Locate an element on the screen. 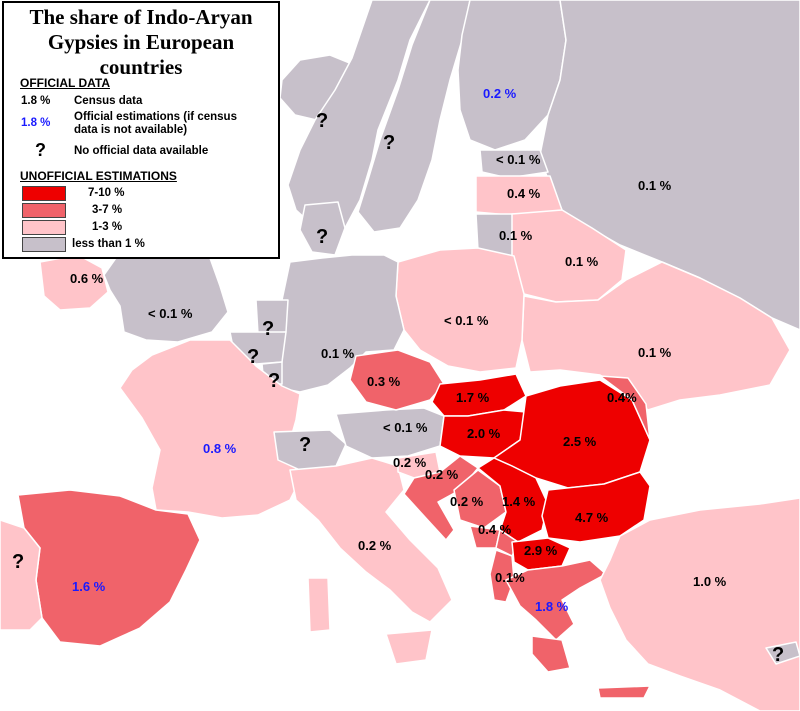 Image resolution: width=800 pixels, height=711 pixels. region-albania is located at coordinates (502, 576).